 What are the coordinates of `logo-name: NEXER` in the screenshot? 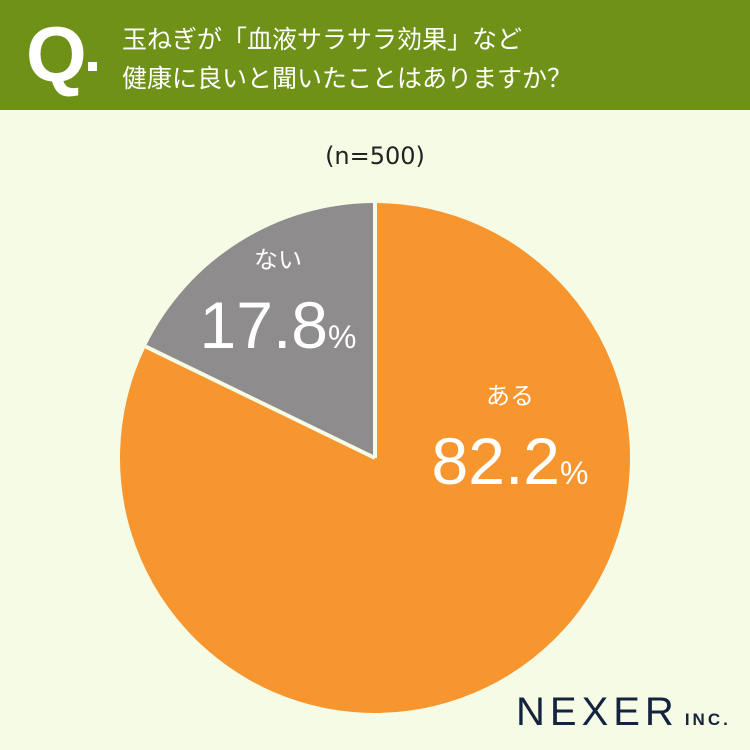 It's located at (597, 712).